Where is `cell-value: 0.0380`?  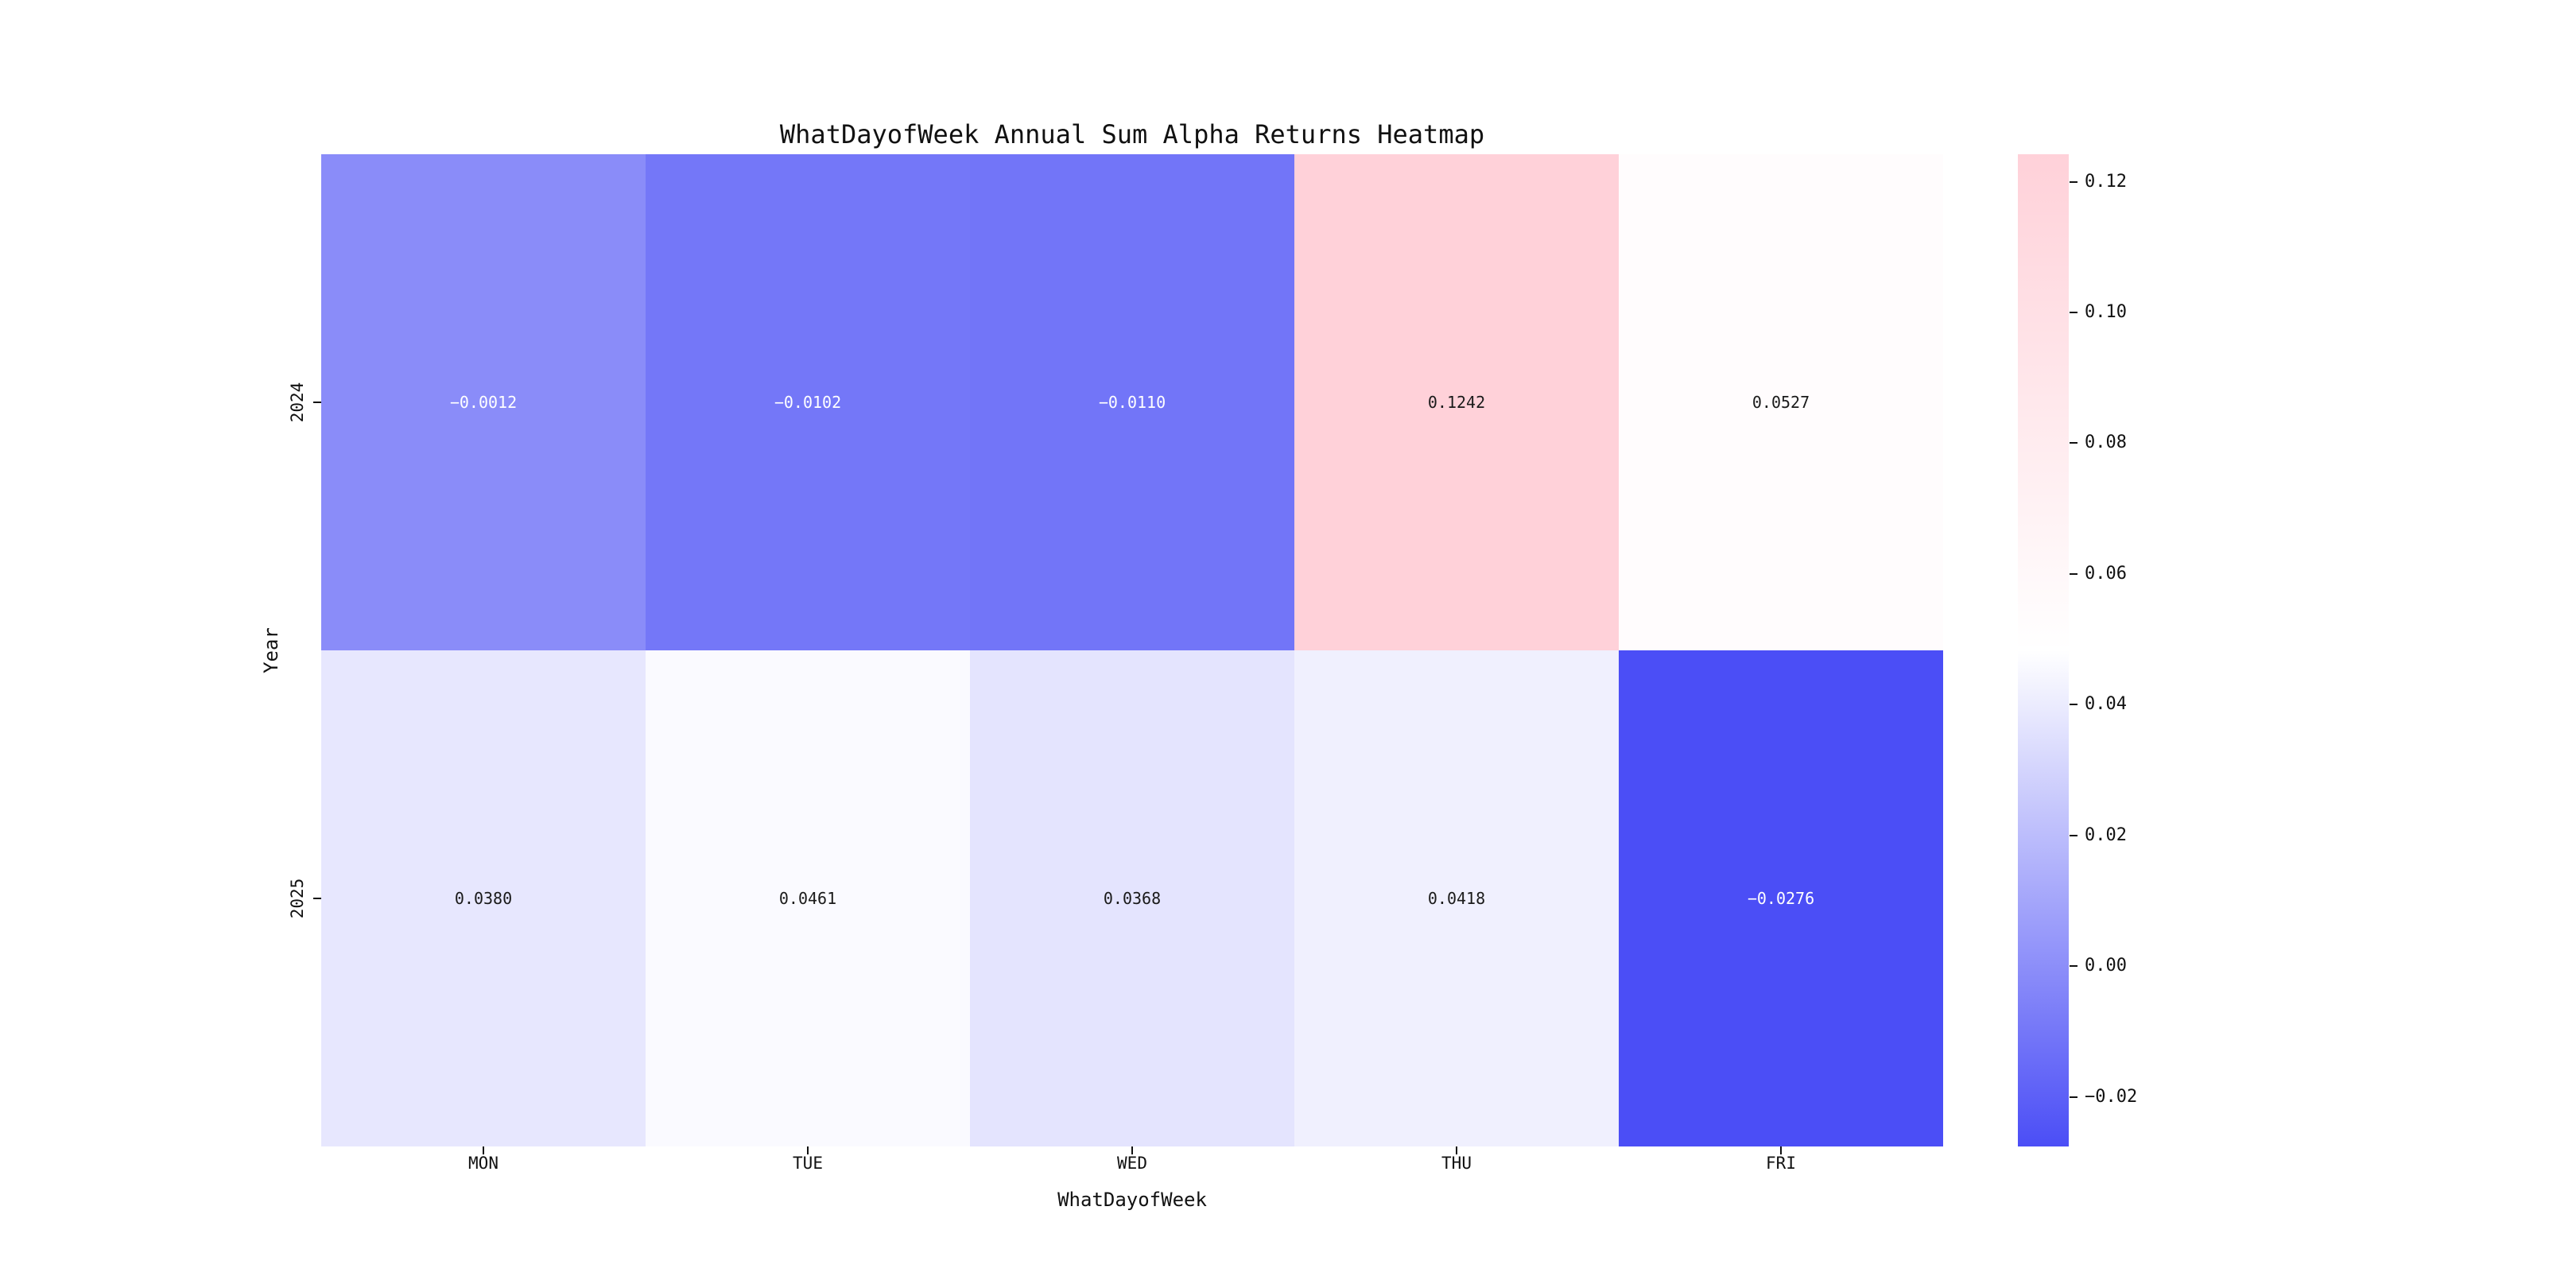 cell-value: 0.0380 is located at coordinates (483, 899).